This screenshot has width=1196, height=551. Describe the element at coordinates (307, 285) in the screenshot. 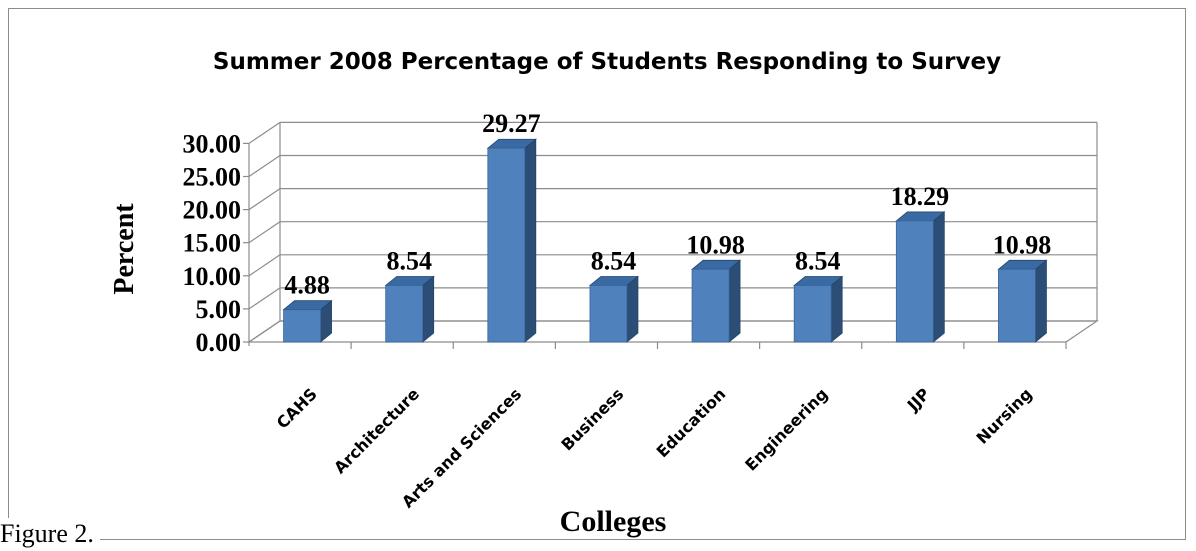

I see `data-label: 4.88` at that location.